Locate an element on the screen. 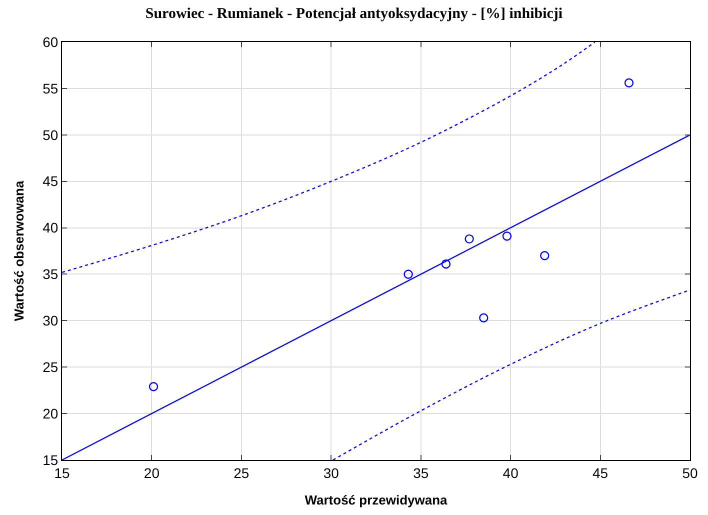  x-tick-label: 30 is located at coordinates (331, 472).